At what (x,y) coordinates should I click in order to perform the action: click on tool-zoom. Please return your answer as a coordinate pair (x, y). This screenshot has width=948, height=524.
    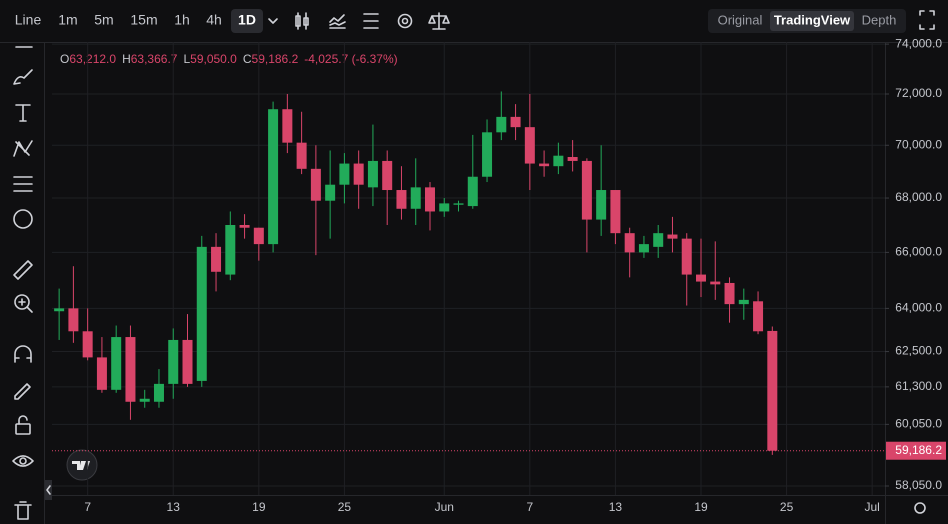
    Looking at the image, I should click on (23, 303).